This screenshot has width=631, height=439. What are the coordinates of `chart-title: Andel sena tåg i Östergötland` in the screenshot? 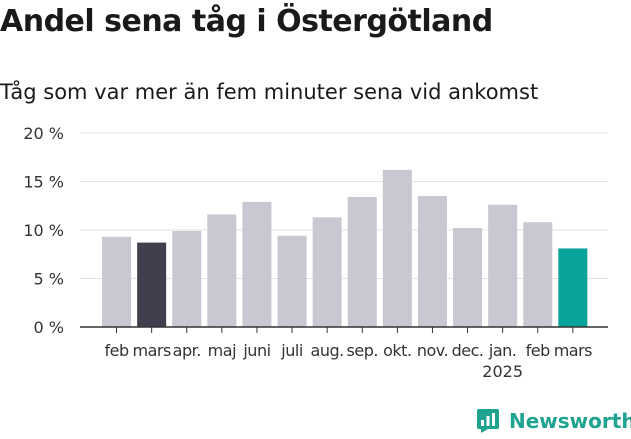 It's located at (246, 21).